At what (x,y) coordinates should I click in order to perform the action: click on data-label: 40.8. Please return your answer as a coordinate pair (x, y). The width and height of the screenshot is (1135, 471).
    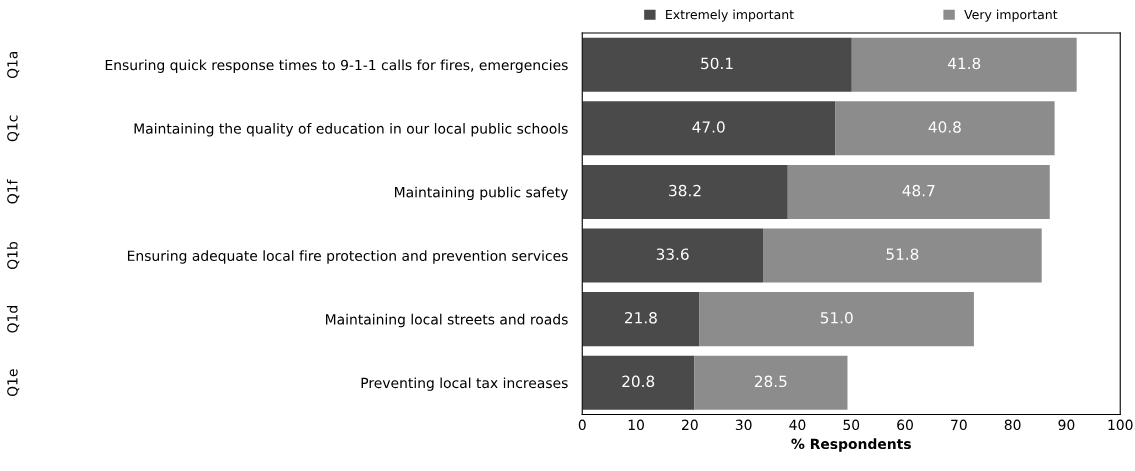
    Looking at the image, I should click on (944, 127).